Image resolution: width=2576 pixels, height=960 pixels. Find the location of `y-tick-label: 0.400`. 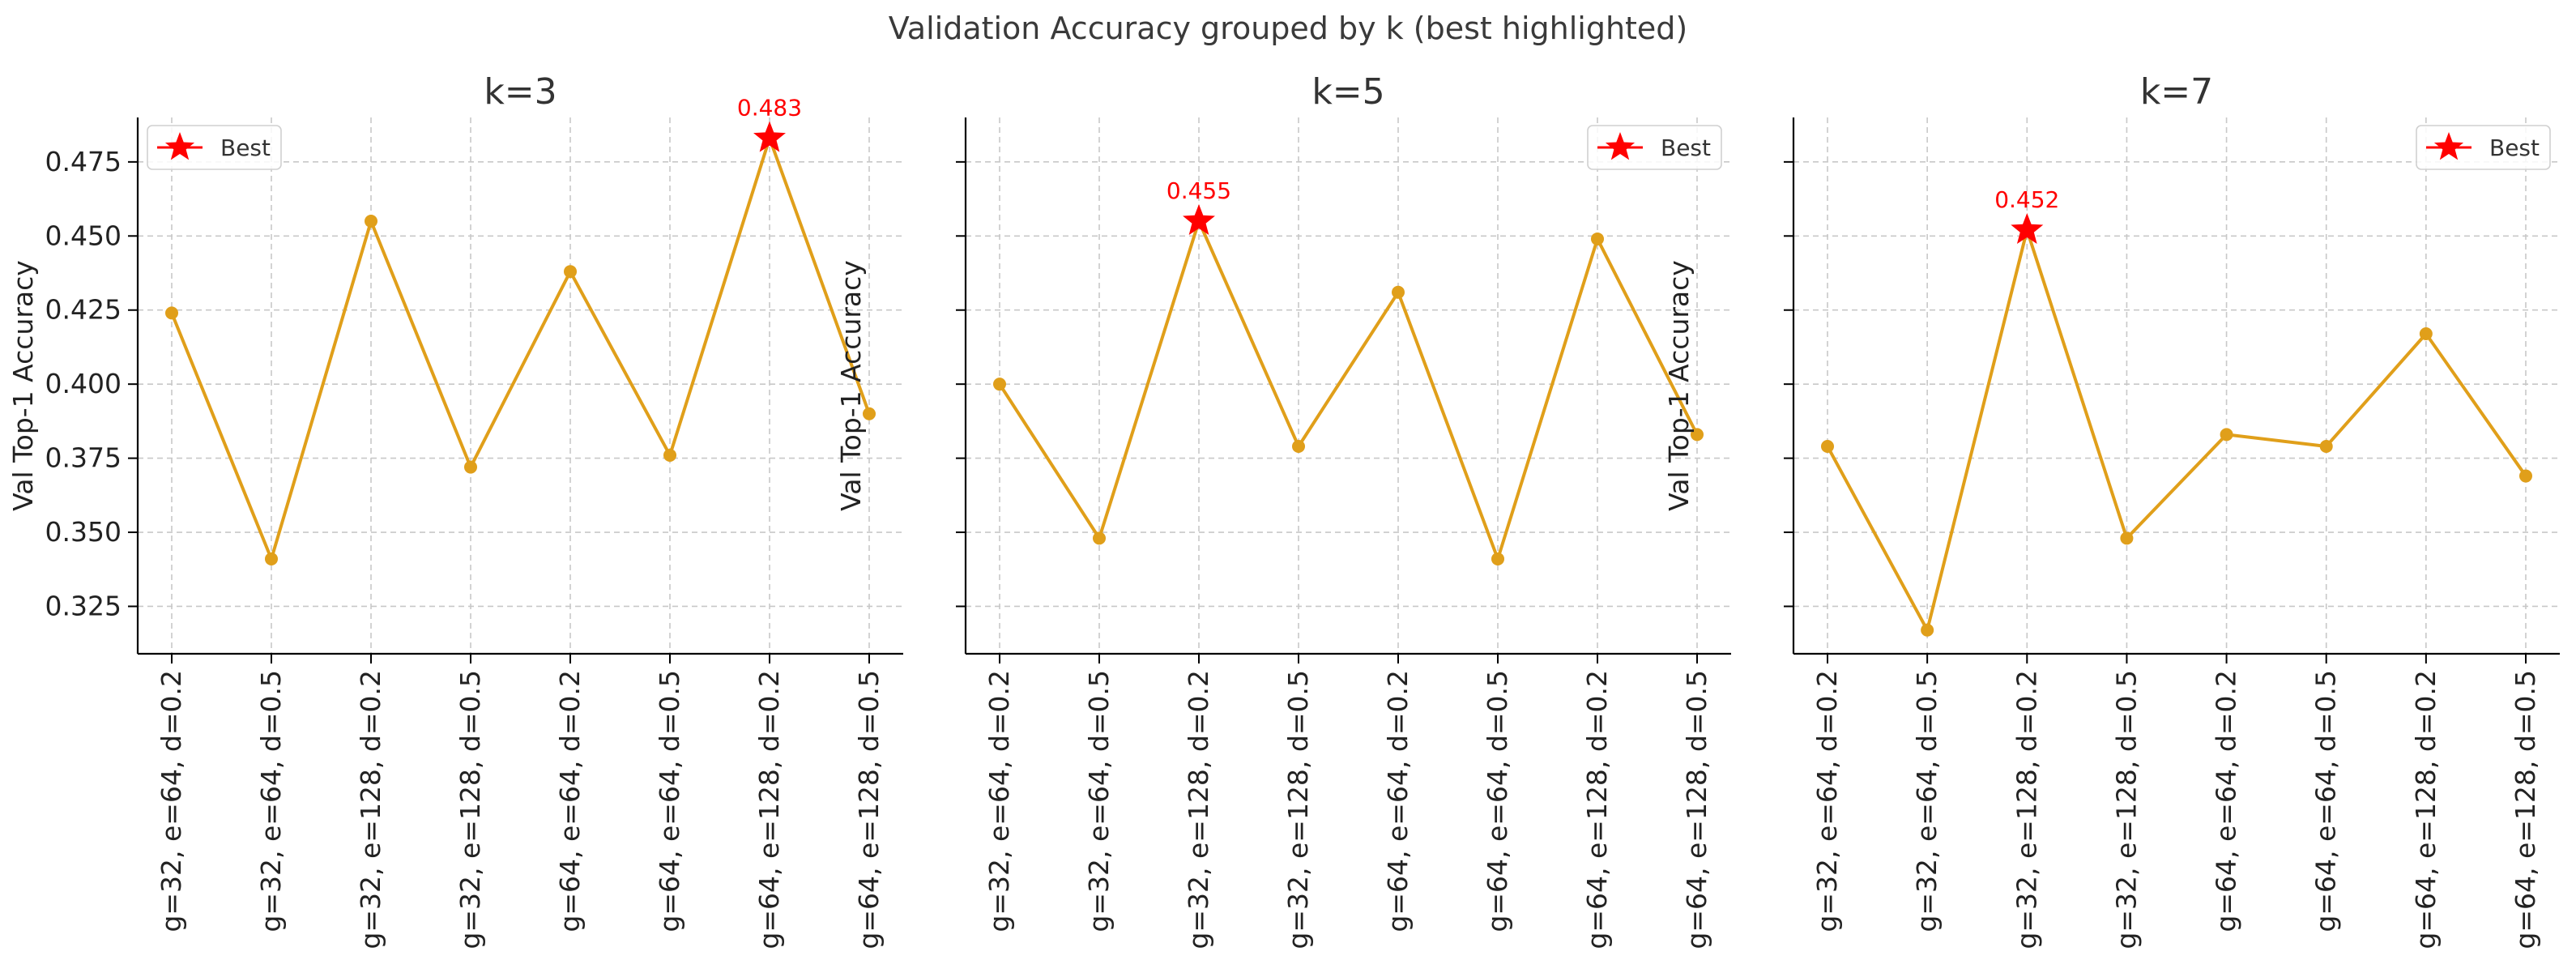

y-tick-label: 0.400 is located at coordinates (84, 383).